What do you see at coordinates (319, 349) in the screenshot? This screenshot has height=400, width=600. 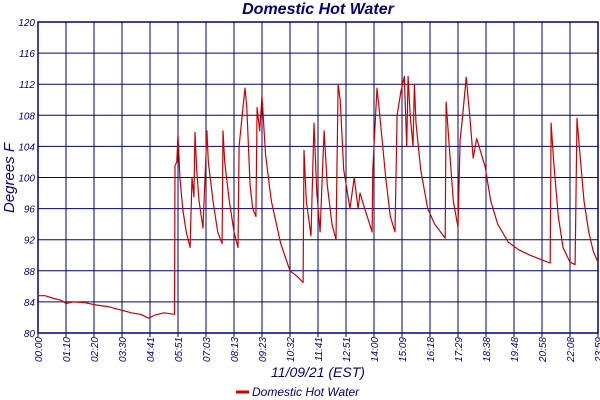 I see `x-tick-label: 11:41` at bounding box center [319, 349].